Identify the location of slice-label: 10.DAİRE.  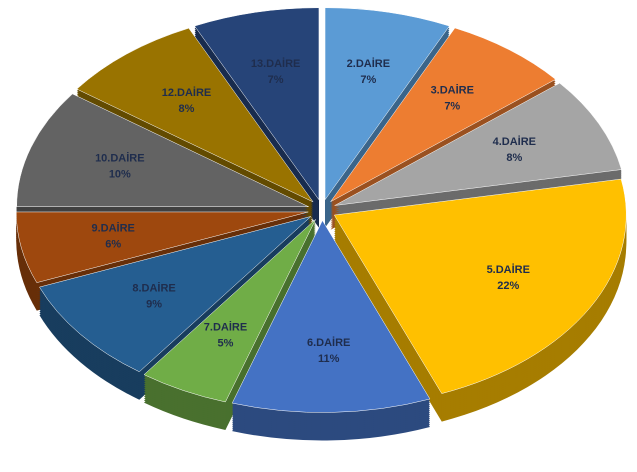
(120, 157).